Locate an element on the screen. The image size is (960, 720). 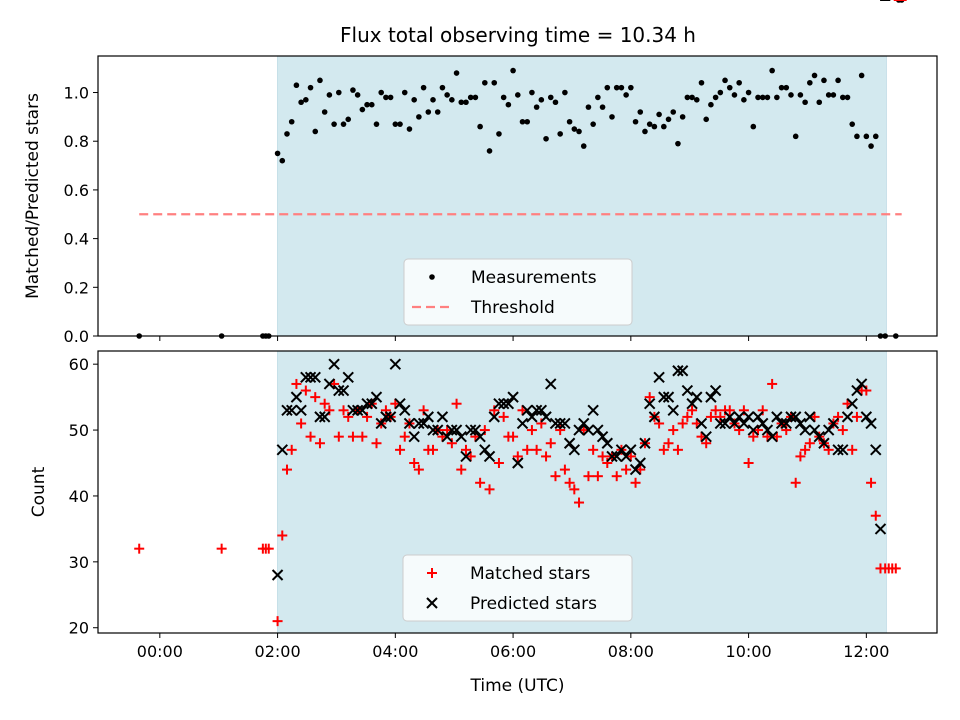
x-axis-label: Time (UTC) is located at coordinates (517, 686).